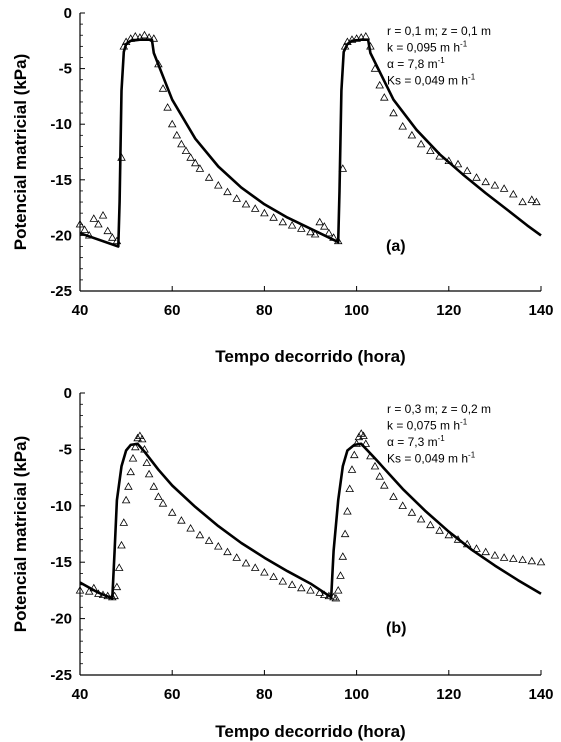  What do you see at coordinates (80, 310) in the screenshot?
I see `x-tick-label: 40` at bounding box center [80, 310].